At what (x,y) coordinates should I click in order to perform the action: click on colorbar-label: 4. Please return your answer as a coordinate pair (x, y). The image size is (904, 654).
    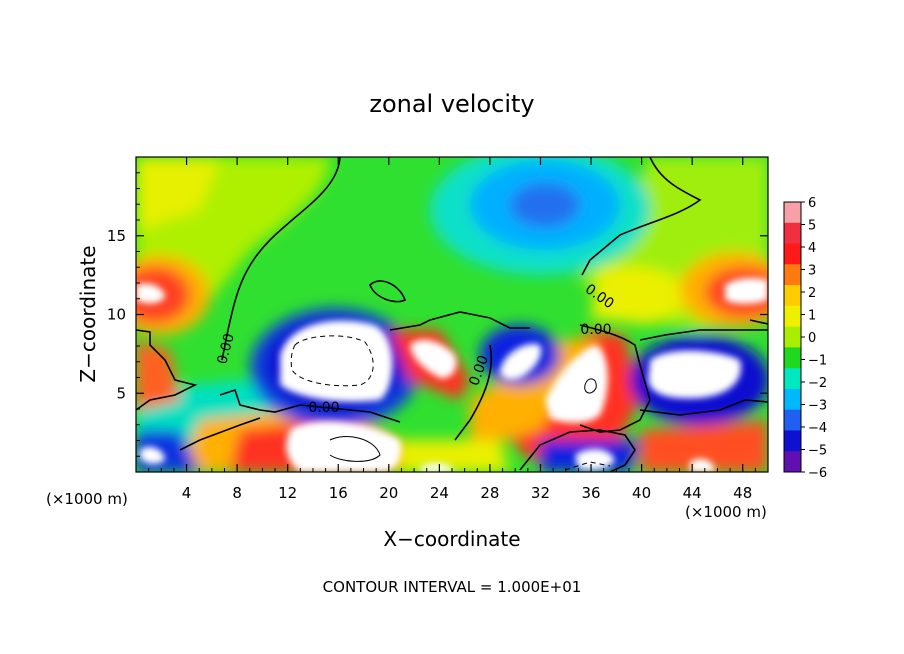
    Looking at the image, I should click on (812, 248).